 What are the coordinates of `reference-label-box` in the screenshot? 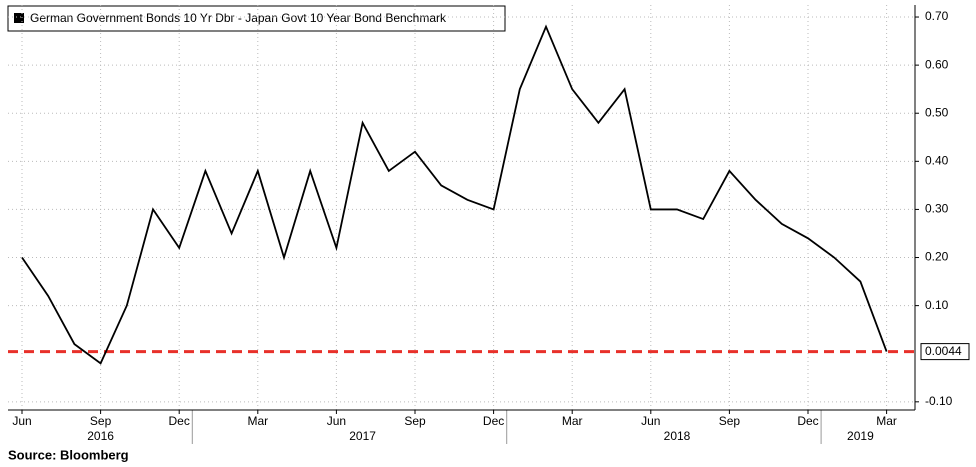 It's located at (945, 352).